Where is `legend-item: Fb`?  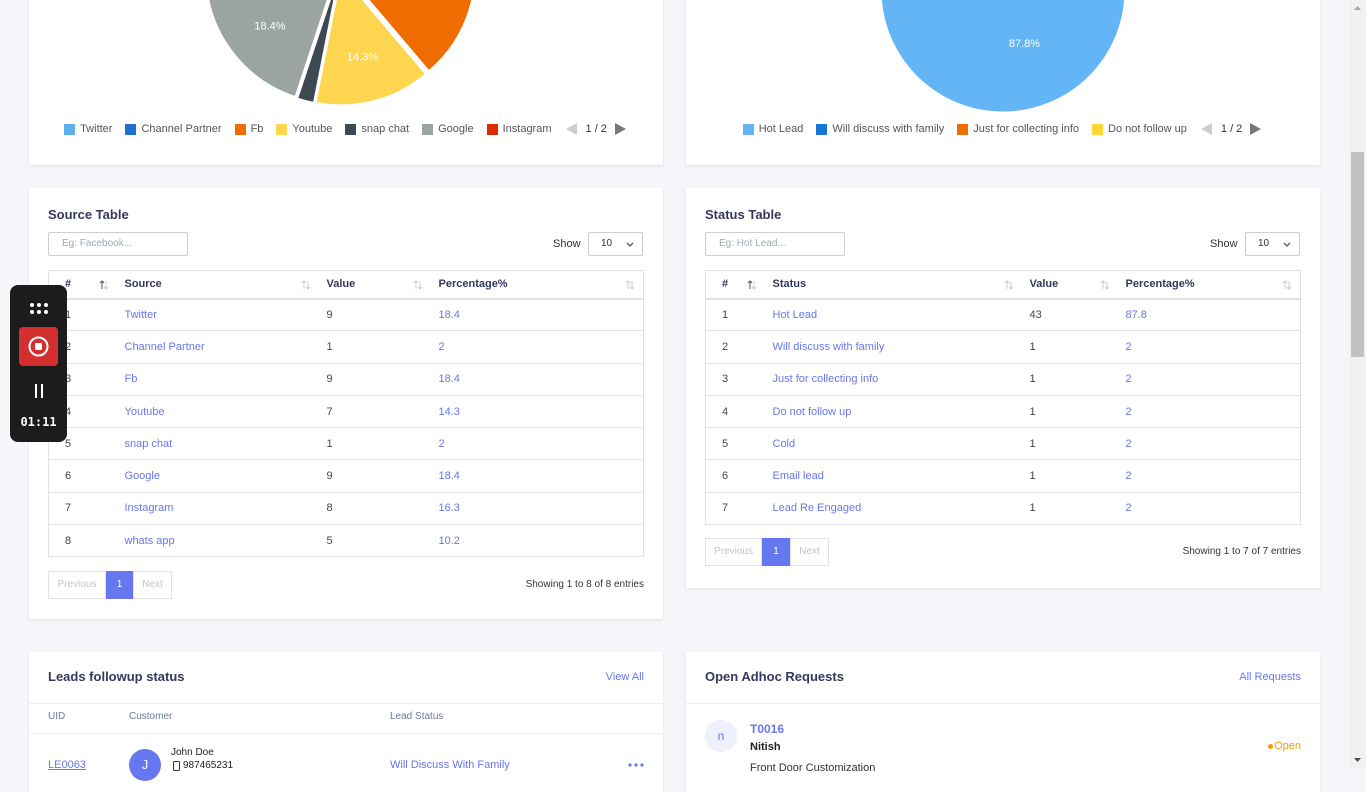 legend-item: Fb is located at coordinates (248, 129).